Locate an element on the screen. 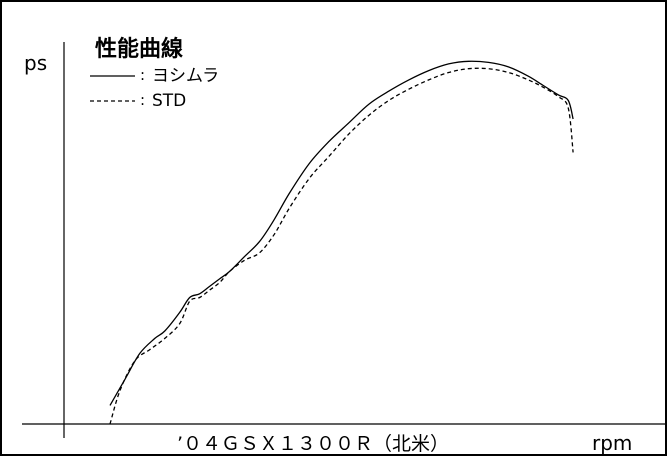  legend-label-yoshimura: ヨシムラ is located at coordinates (185, 76).